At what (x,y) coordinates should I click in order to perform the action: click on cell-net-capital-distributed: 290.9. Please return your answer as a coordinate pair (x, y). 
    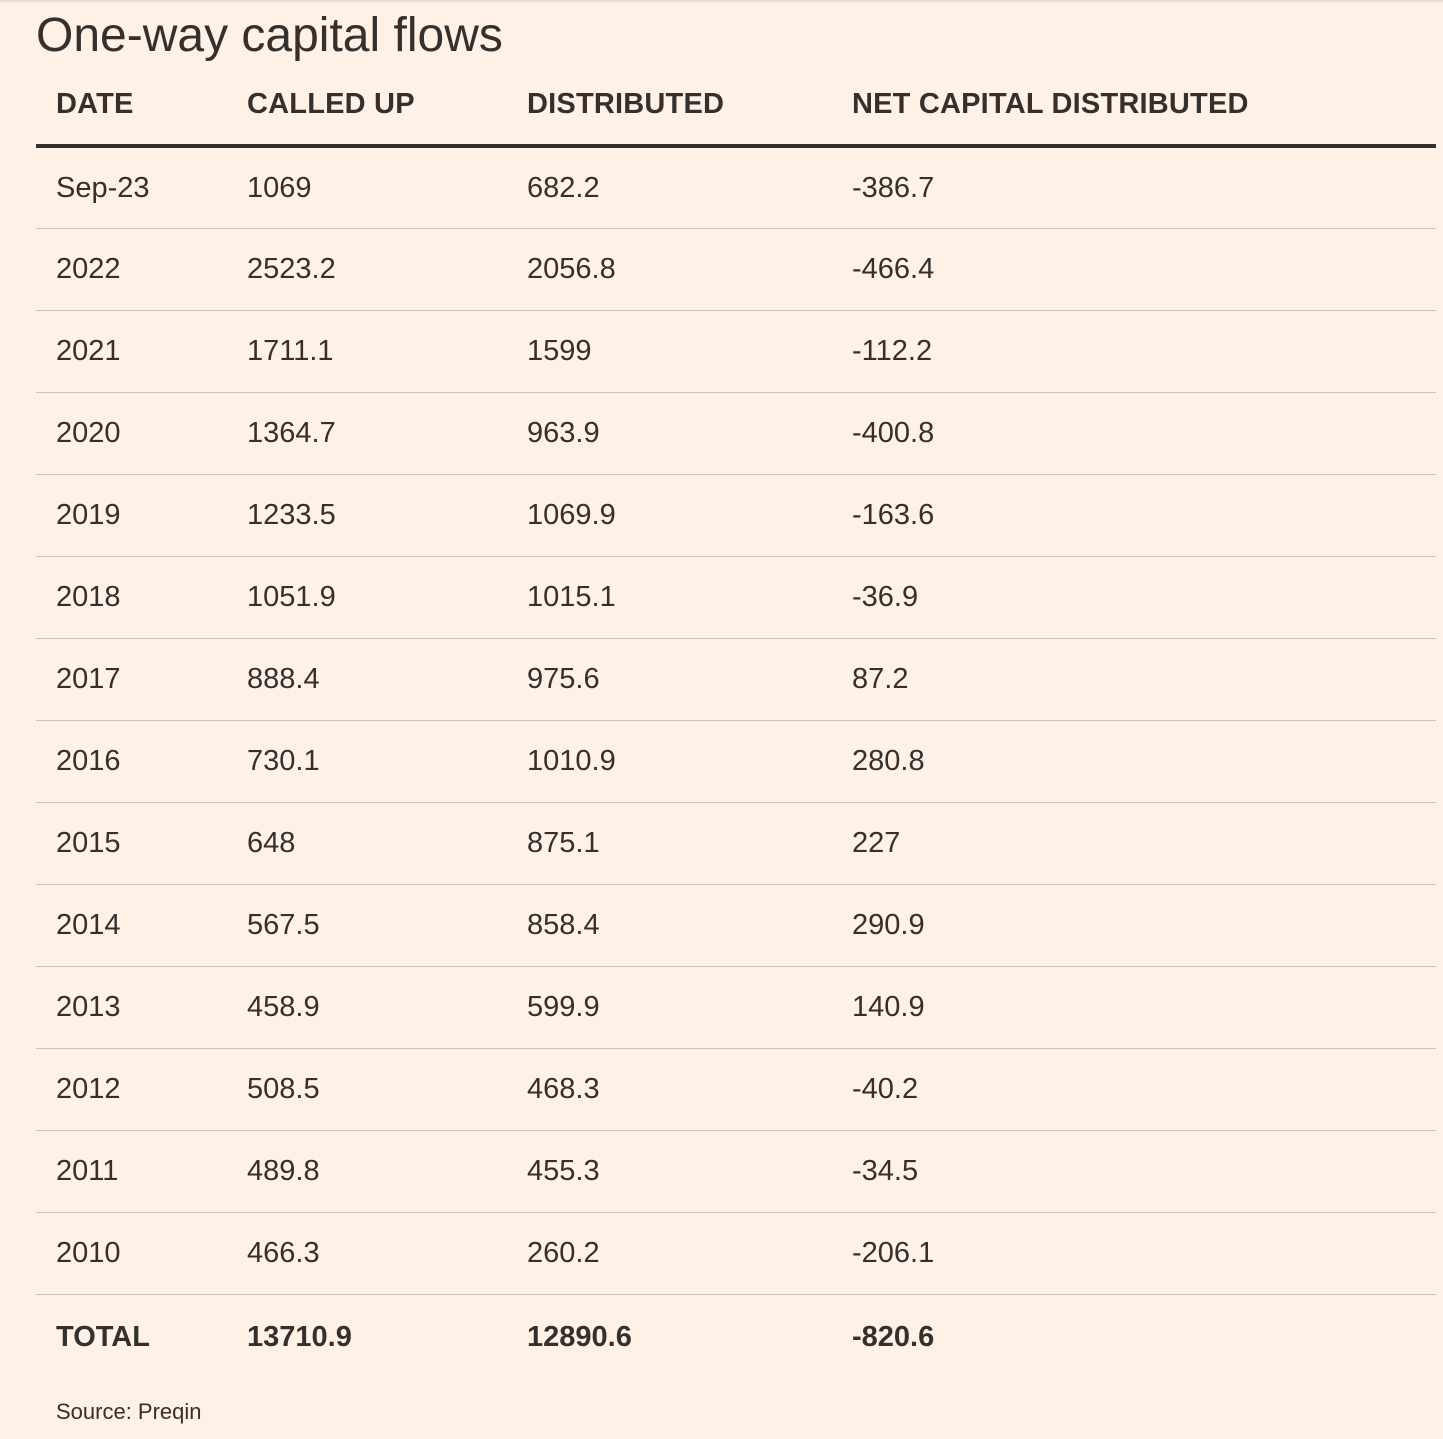
    Looking at the image, I should click on (1134, 925).